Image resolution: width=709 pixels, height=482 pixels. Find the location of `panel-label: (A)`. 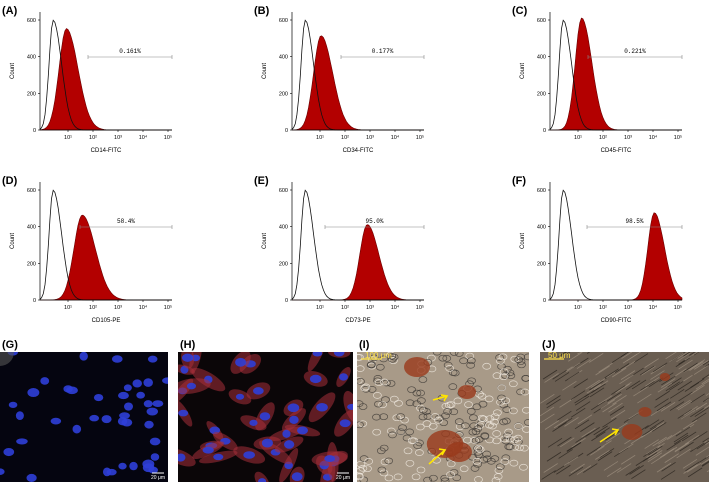

panel-label: (A) is located at coordinates (10, 11).